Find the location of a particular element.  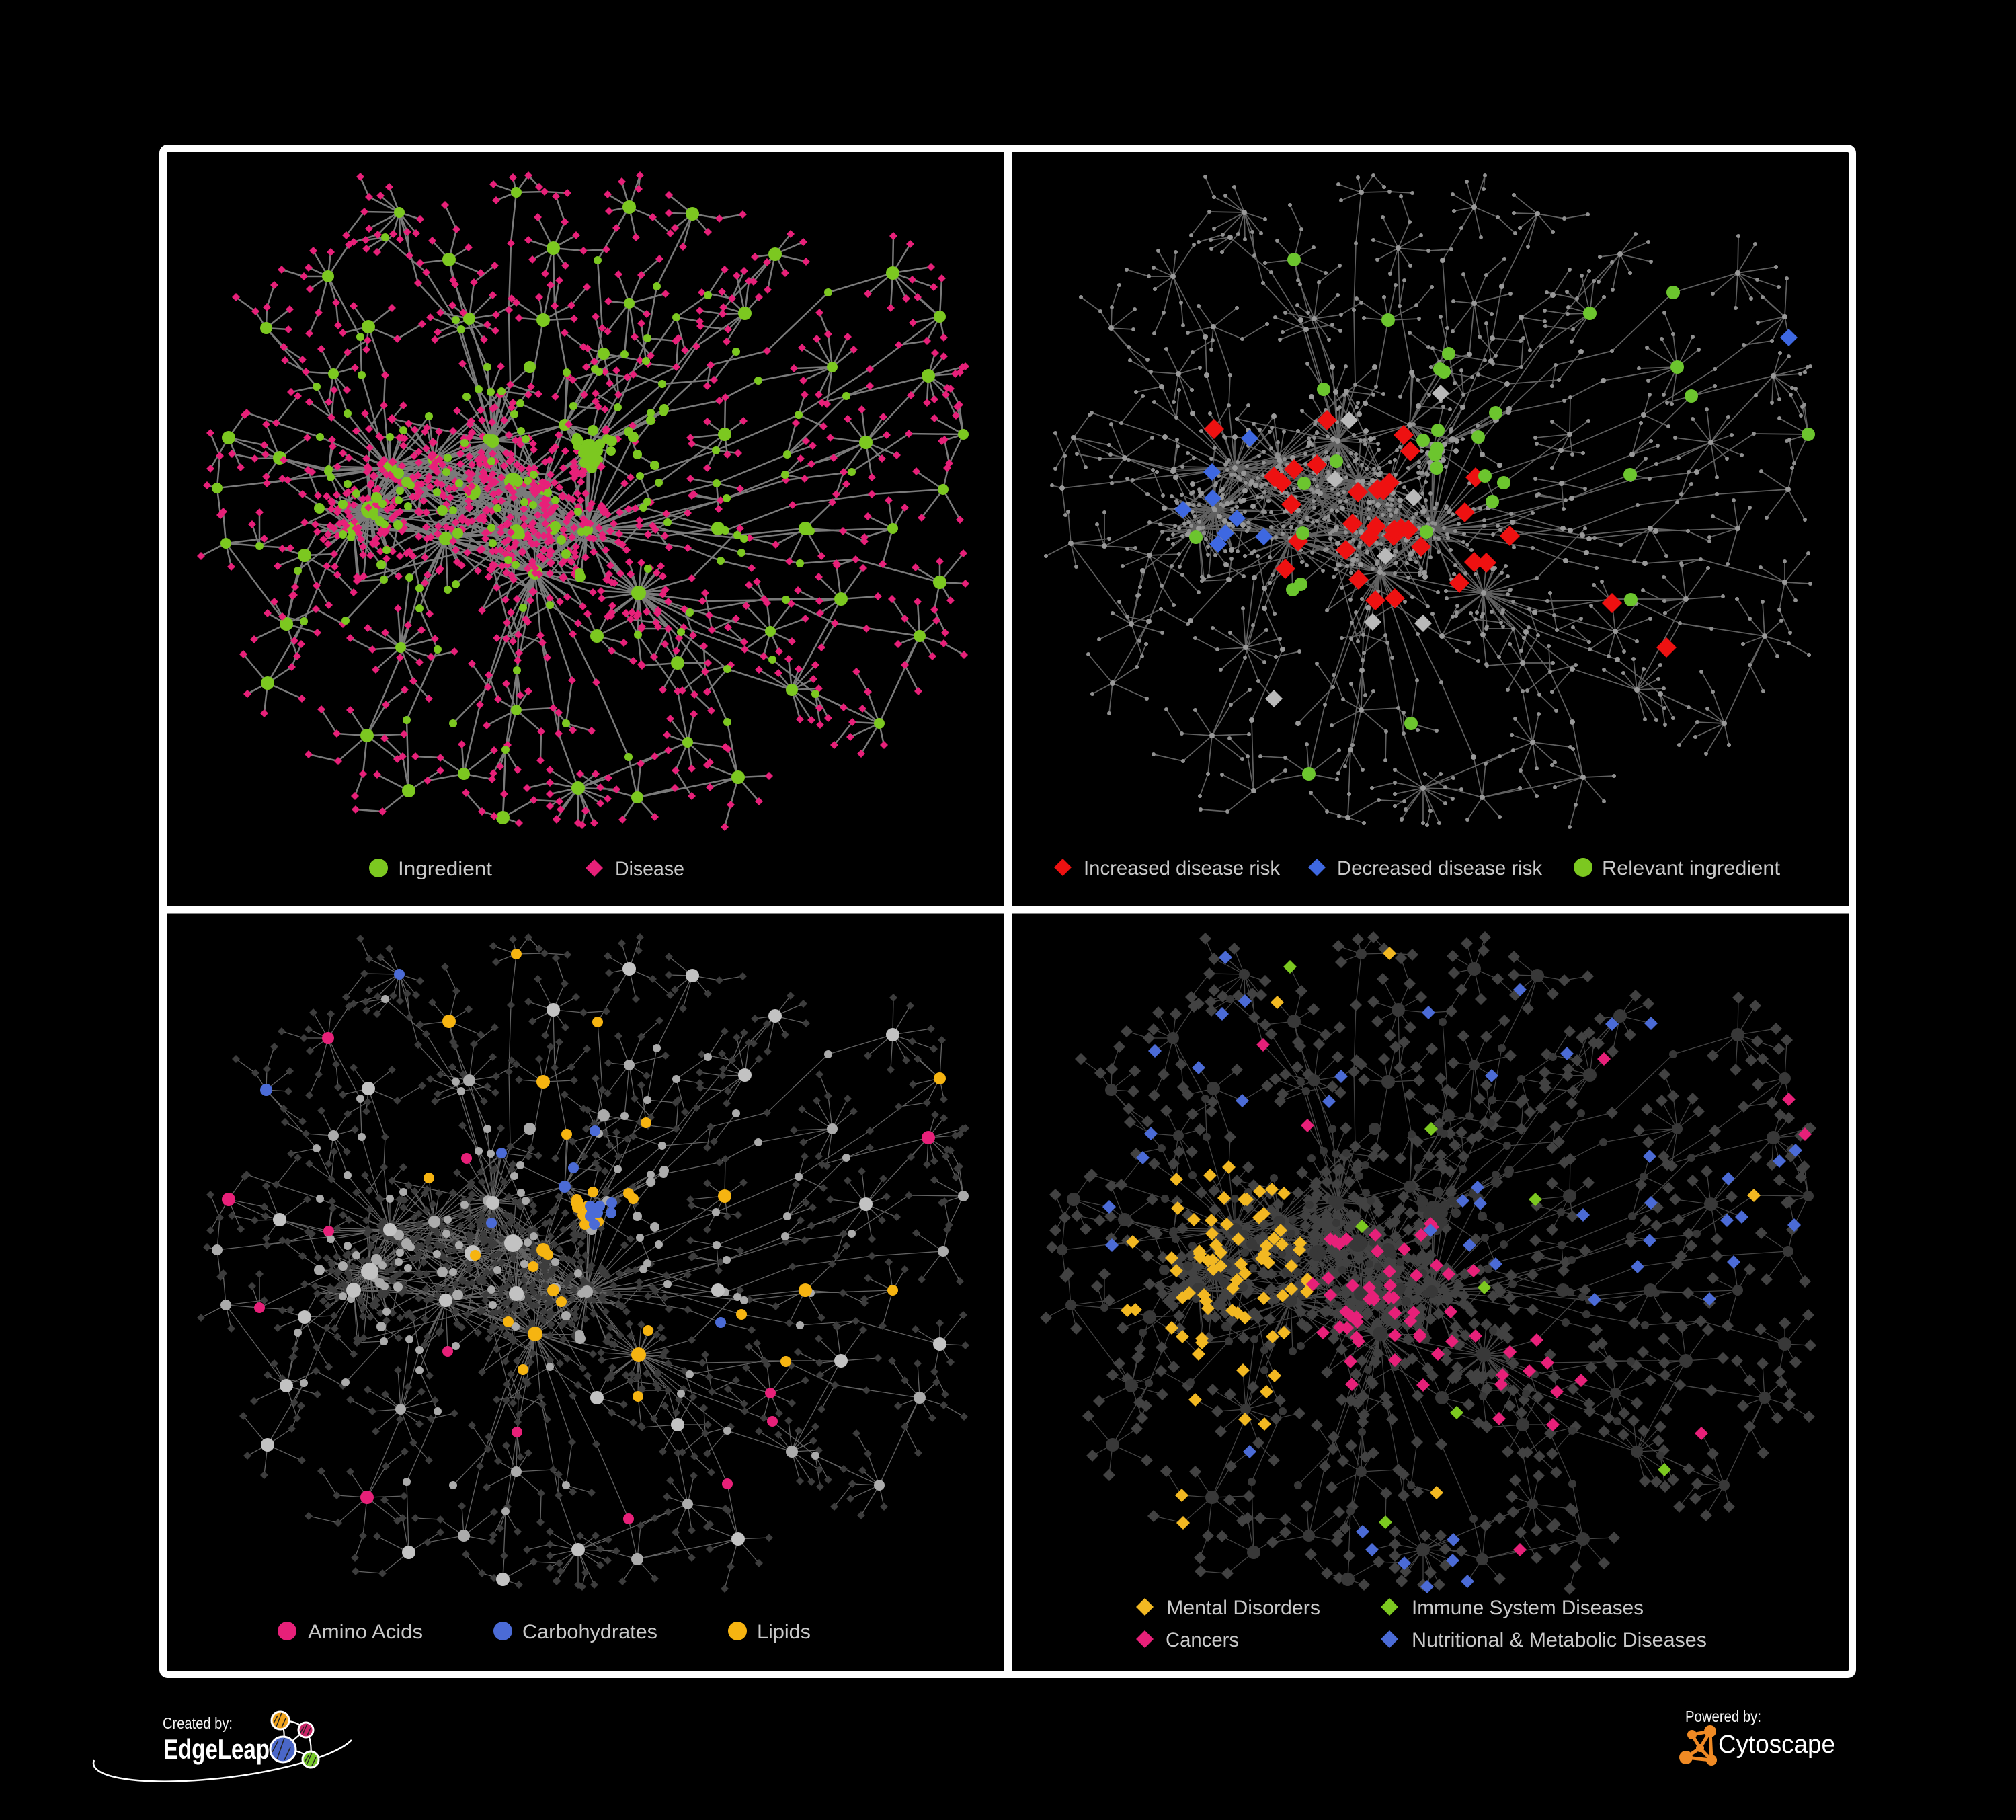

svg-text: Powered by: is located at coordinates (1723, 1716).